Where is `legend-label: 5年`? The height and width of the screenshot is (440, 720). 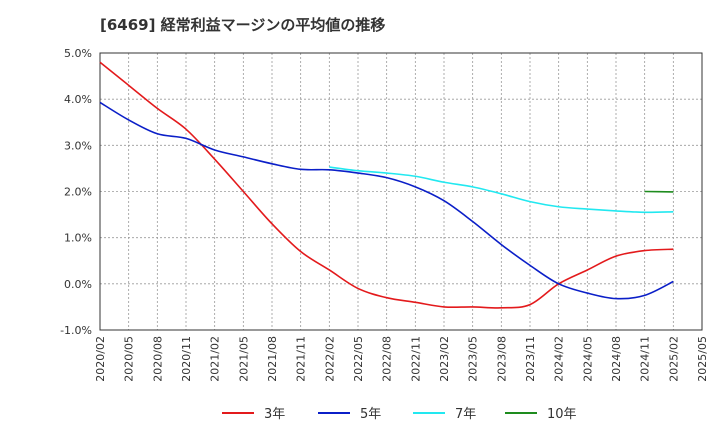 legend-label: 5年 is located at coordinates (370, 414).